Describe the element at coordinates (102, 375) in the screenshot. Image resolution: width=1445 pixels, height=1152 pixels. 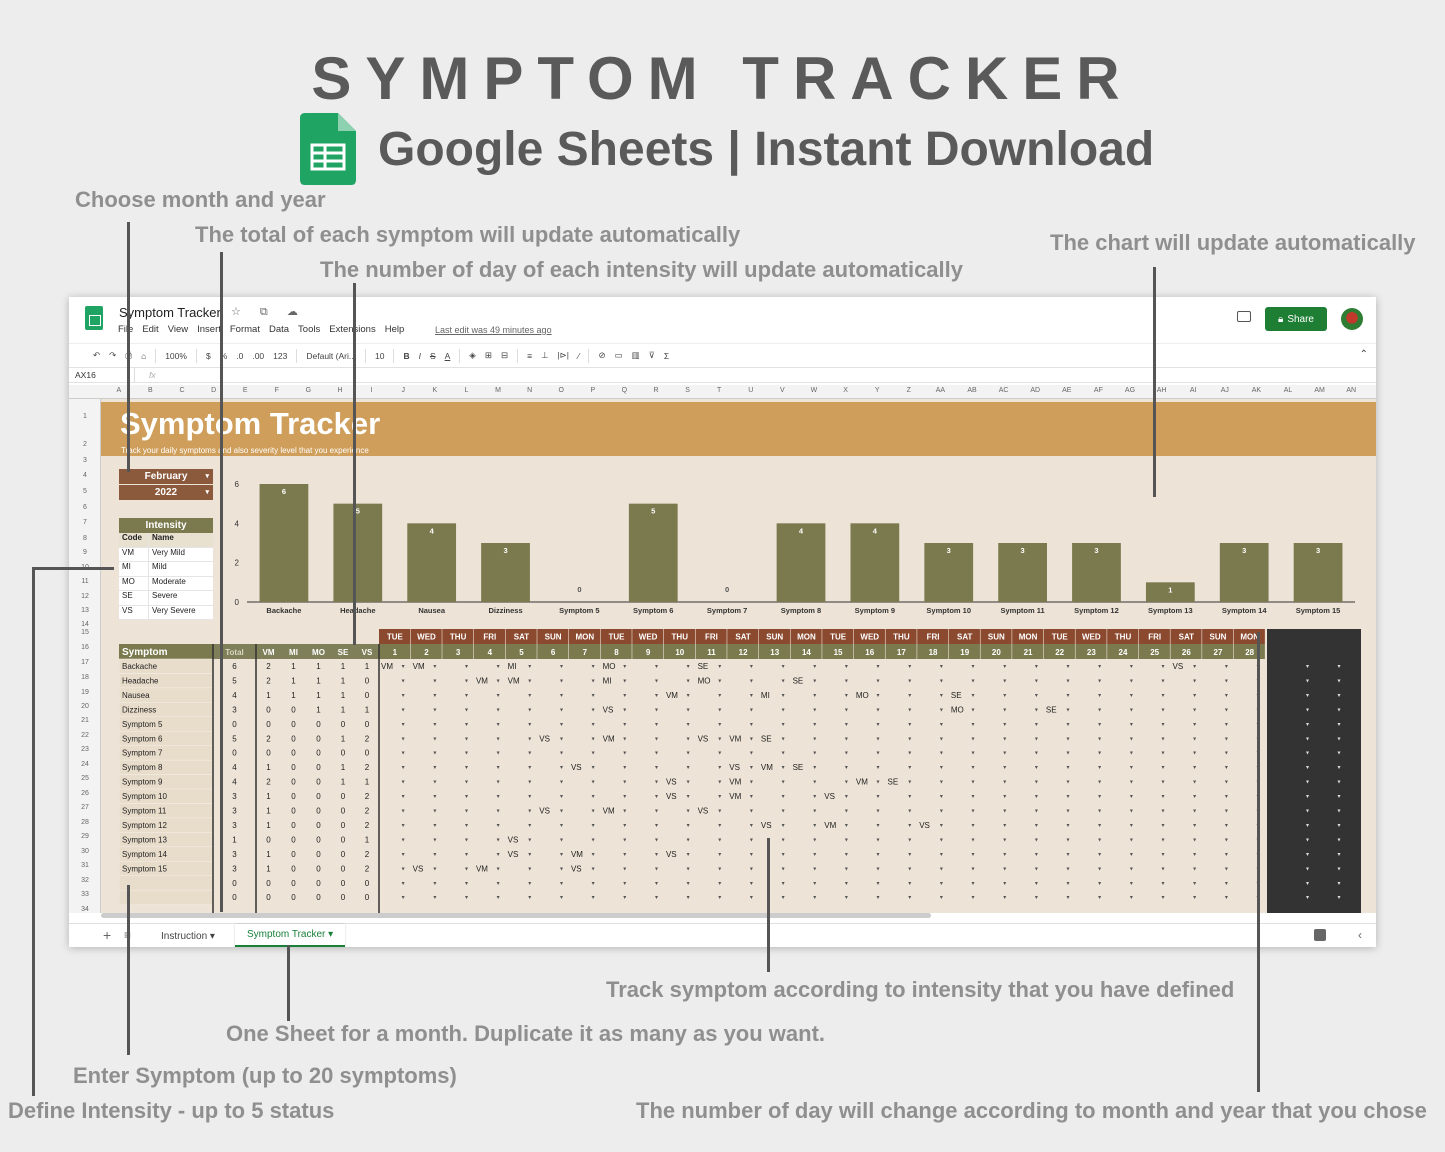
I see `name-box: AX16` at that location.